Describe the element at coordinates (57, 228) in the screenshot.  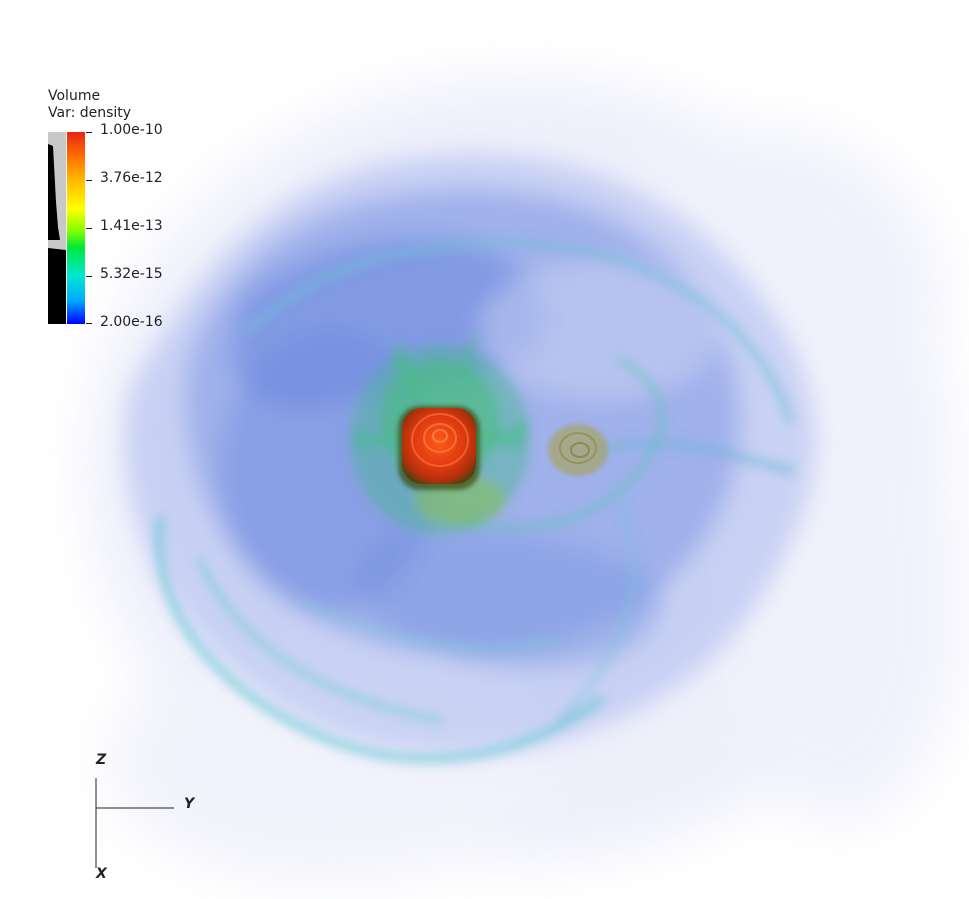
I see `opacity-map-bar` at that location.